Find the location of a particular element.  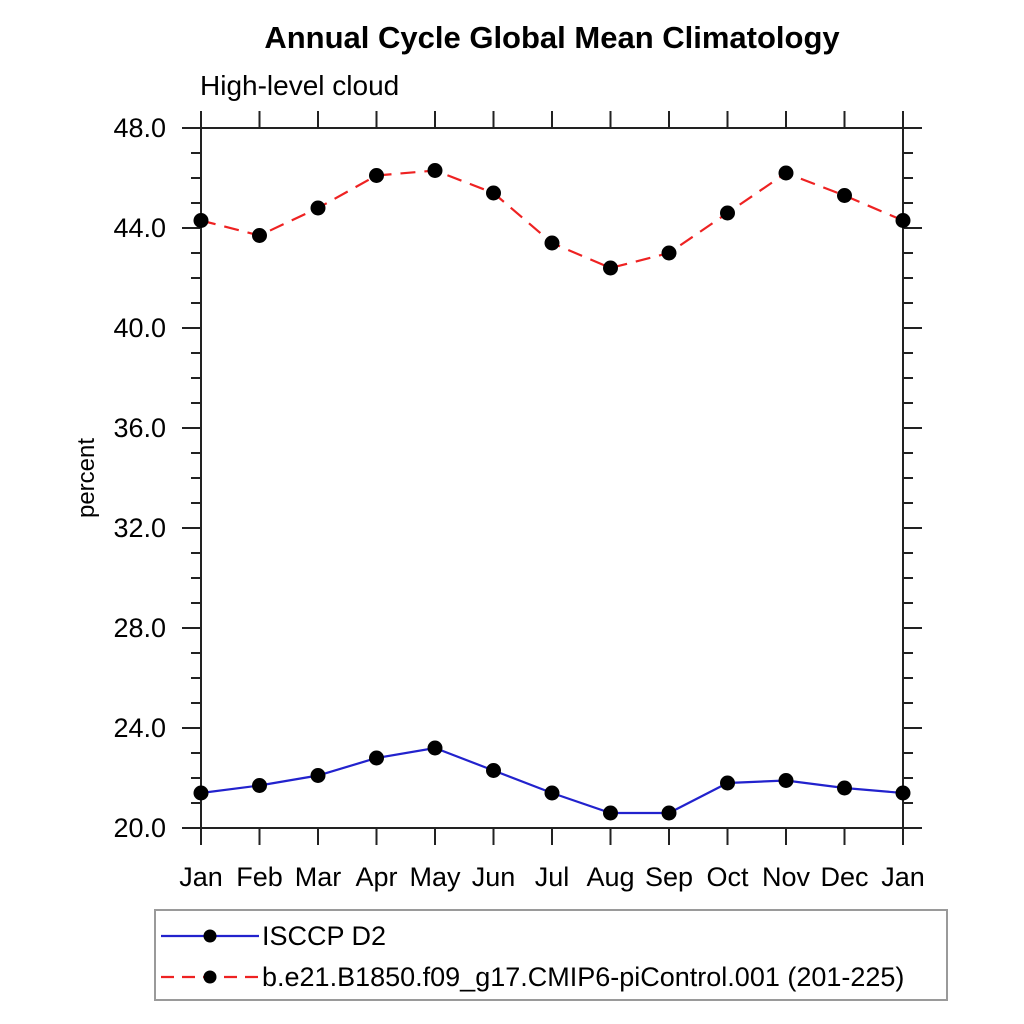

svg-text: Nov is located at coordinates (786, 877).